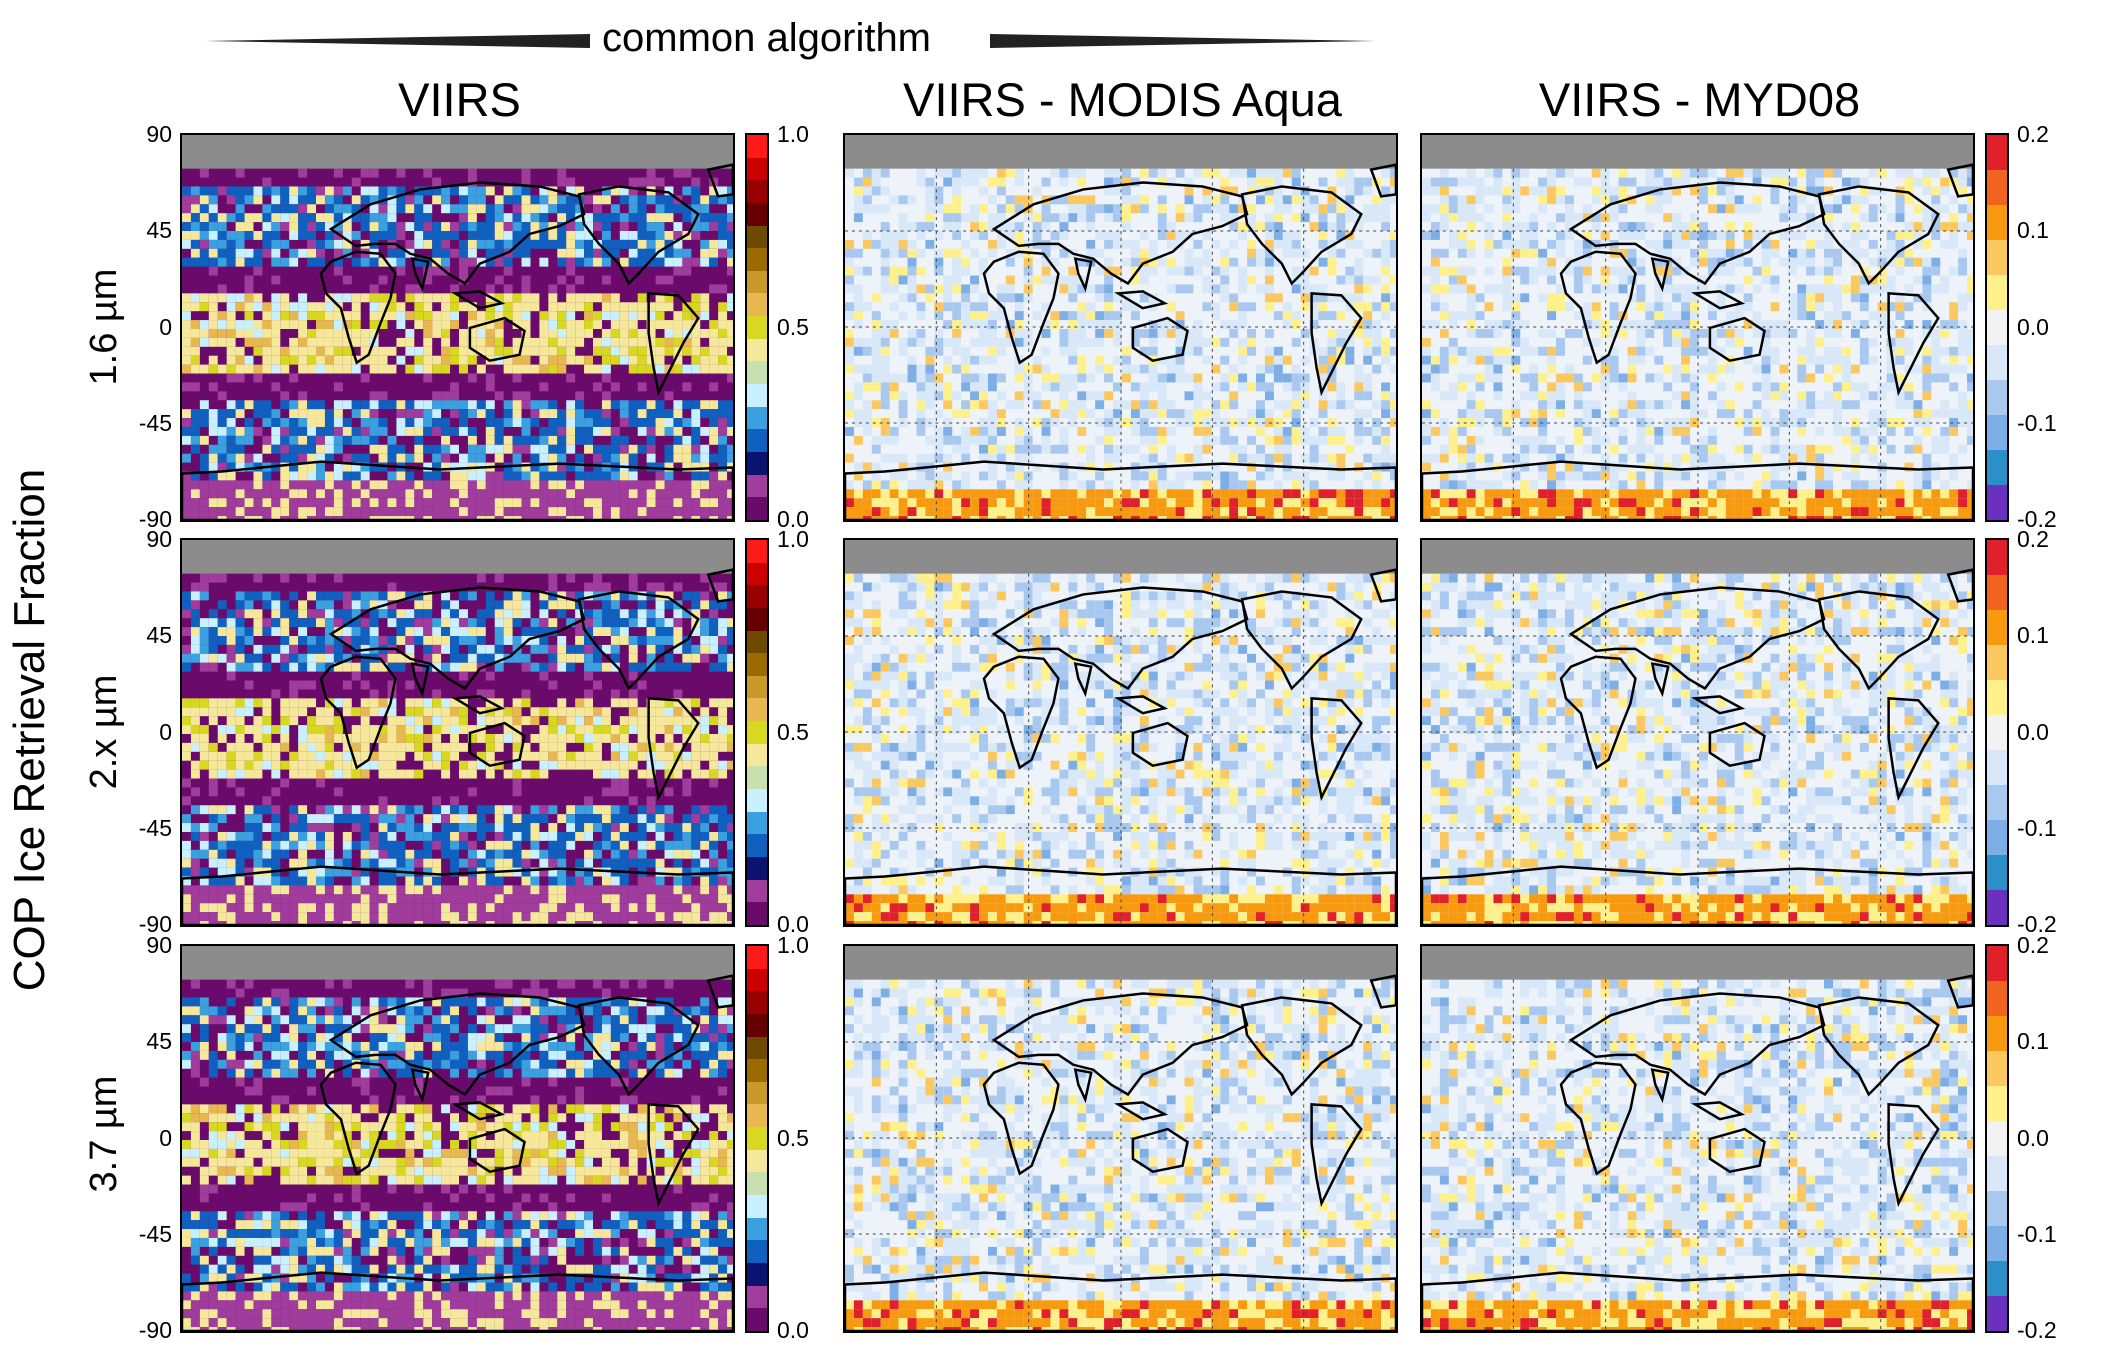 The image size is (2101, 1351). Describe the element at coordinates (1122, 99) in the screenshot. I see `column-title-viirs-modis: VIIRS - MODIS Aqua` at that location.